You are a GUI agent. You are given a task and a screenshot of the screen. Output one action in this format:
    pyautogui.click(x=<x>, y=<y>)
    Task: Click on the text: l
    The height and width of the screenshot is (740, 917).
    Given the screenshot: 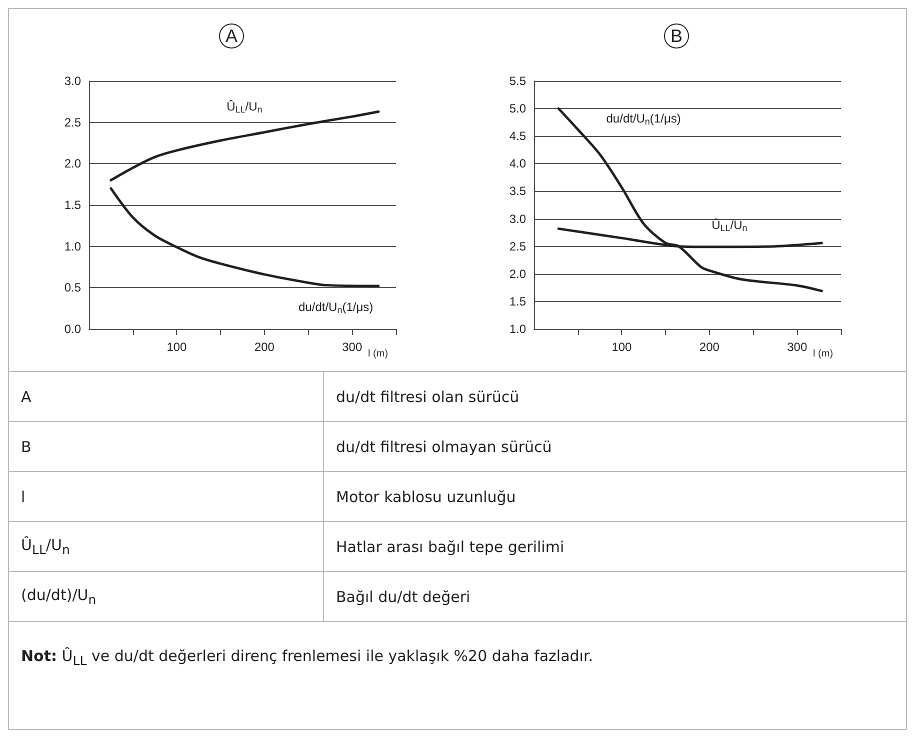 What is the action you would take?
    pyautogui.click(x=166, y=497)
    